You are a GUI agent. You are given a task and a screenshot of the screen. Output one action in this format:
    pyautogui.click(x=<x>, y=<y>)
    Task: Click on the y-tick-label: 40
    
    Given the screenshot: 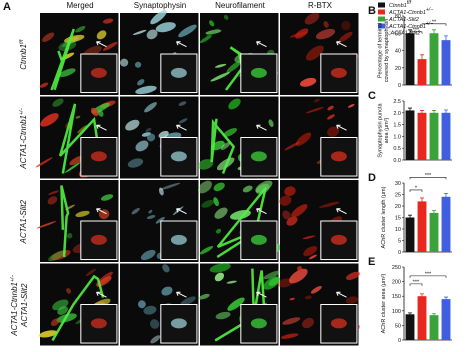 What is the action you would take?
    pyautogui.click(x=398, y=52)
    